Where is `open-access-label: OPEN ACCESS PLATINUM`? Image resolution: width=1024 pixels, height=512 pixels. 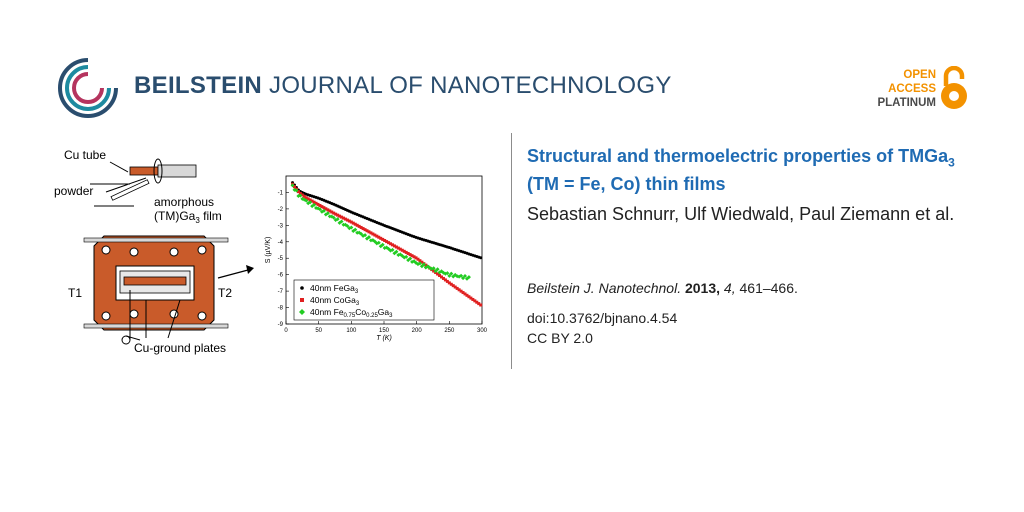
open-access-label: OPEN ACCESS PLATINUM is located at coordinates (906, 89).